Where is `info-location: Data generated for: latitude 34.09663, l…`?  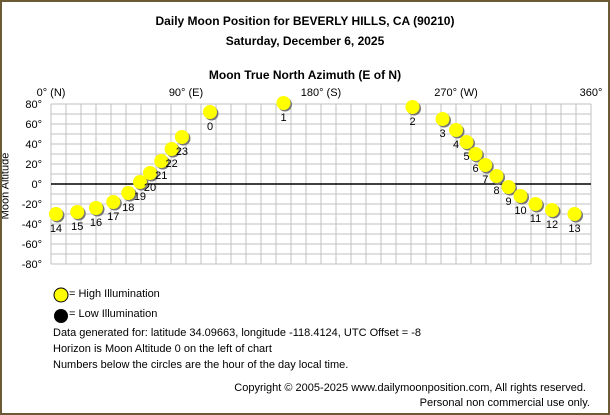 info-location: Data generated for: latitude 34.09663, l… is located at coordinates (237, 333).